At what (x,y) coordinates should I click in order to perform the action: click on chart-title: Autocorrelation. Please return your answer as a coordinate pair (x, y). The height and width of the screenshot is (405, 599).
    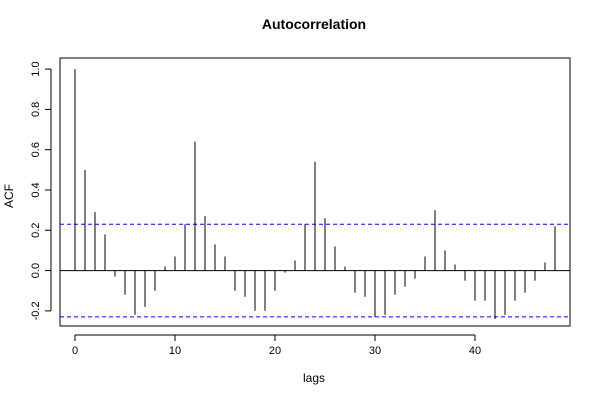
    Looking at the image, I should click on (314, 24).